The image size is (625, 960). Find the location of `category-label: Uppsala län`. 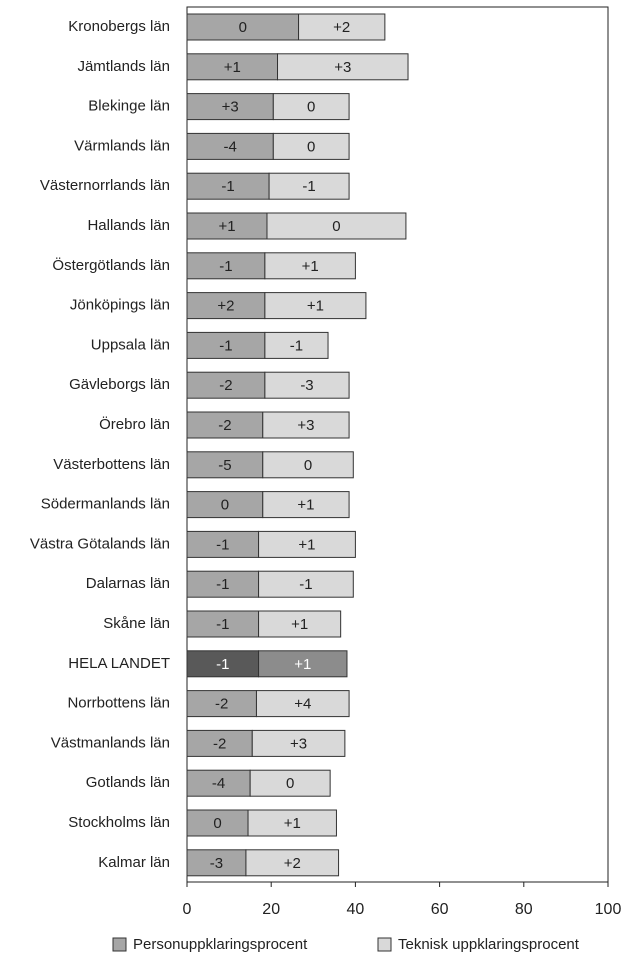

category-label: Uppsala län is located at coordinates (130, 344).